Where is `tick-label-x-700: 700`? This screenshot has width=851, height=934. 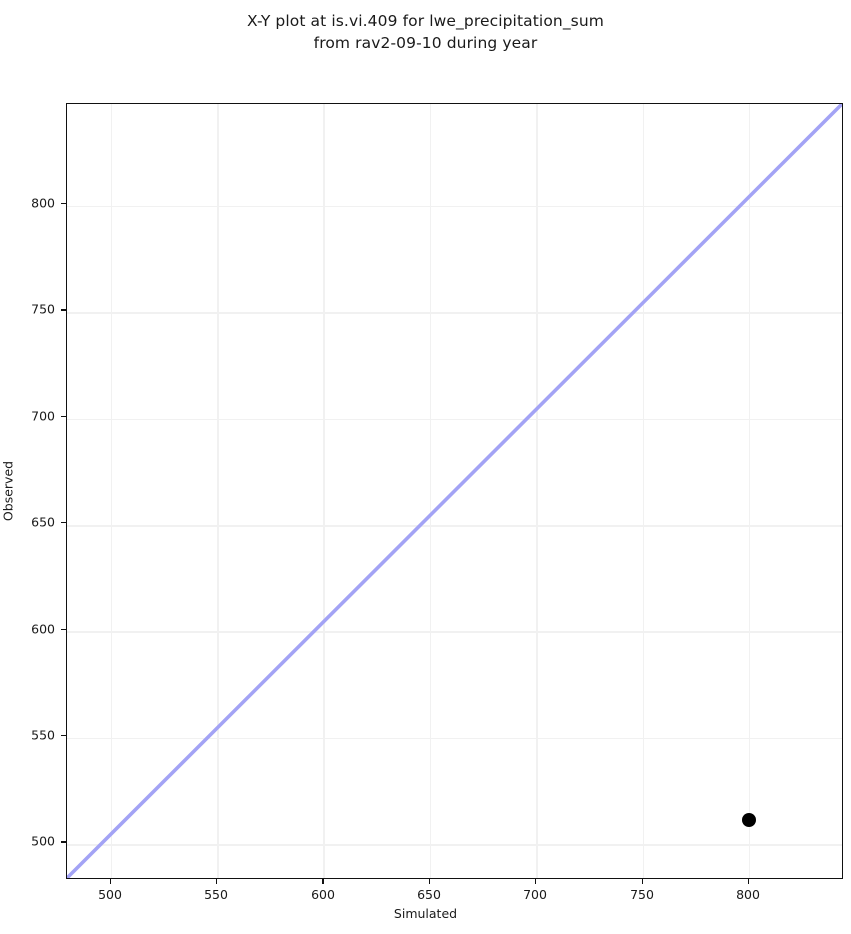 tick-label-x-700: 700 is located at coordinates (535, 894).